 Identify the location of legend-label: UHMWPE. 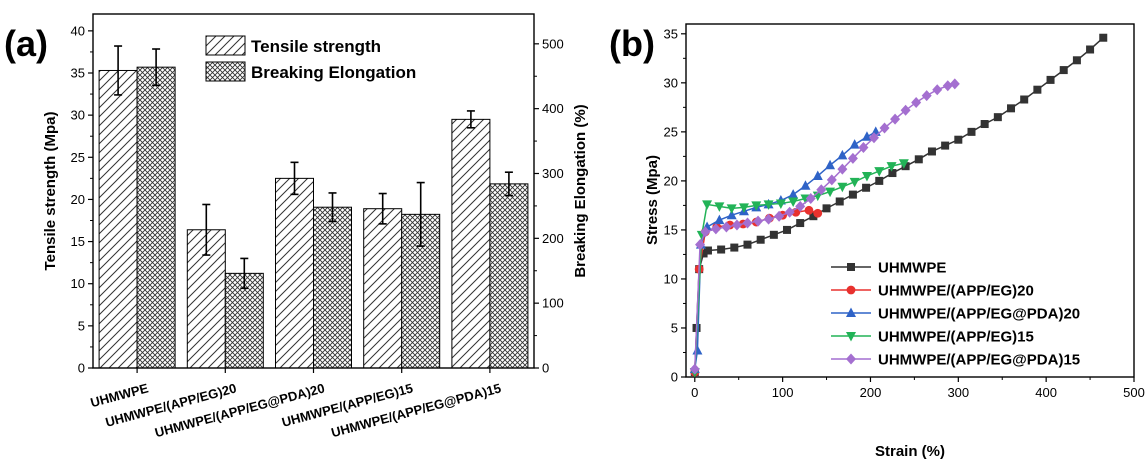
(912, 268).